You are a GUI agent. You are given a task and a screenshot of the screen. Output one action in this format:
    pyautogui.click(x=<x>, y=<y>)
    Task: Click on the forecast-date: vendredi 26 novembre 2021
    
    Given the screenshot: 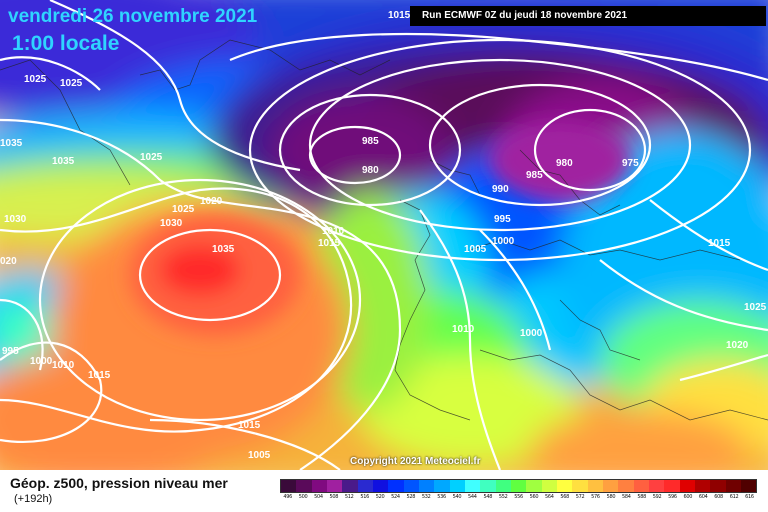 What is the action you would take?
    pyautogui.click(x=133, y=16)
    